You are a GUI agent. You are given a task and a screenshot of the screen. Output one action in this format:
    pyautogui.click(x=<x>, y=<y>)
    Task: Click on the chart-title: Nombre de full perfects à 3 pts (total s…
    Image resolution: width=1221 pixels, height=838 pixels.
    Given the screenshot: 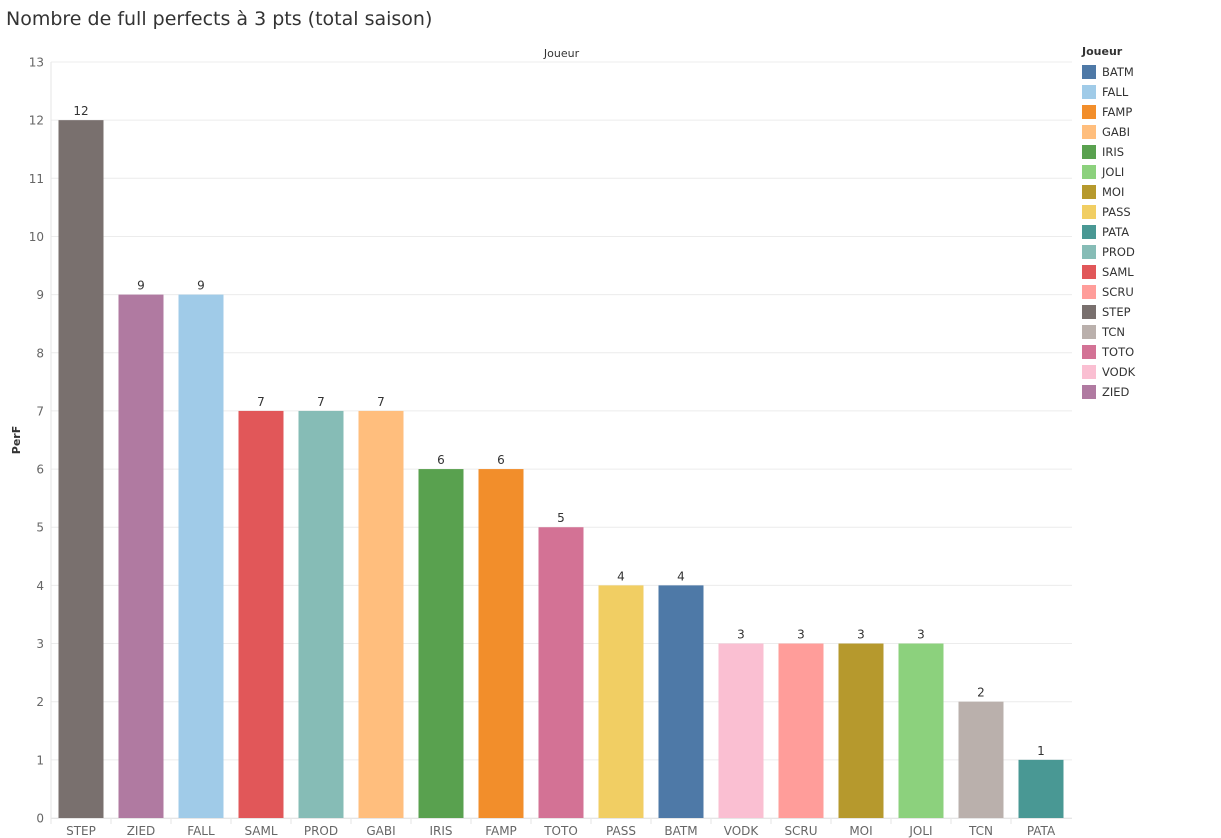 What is the action you would take?
    pyautogui.click(x=219, y=19)
    